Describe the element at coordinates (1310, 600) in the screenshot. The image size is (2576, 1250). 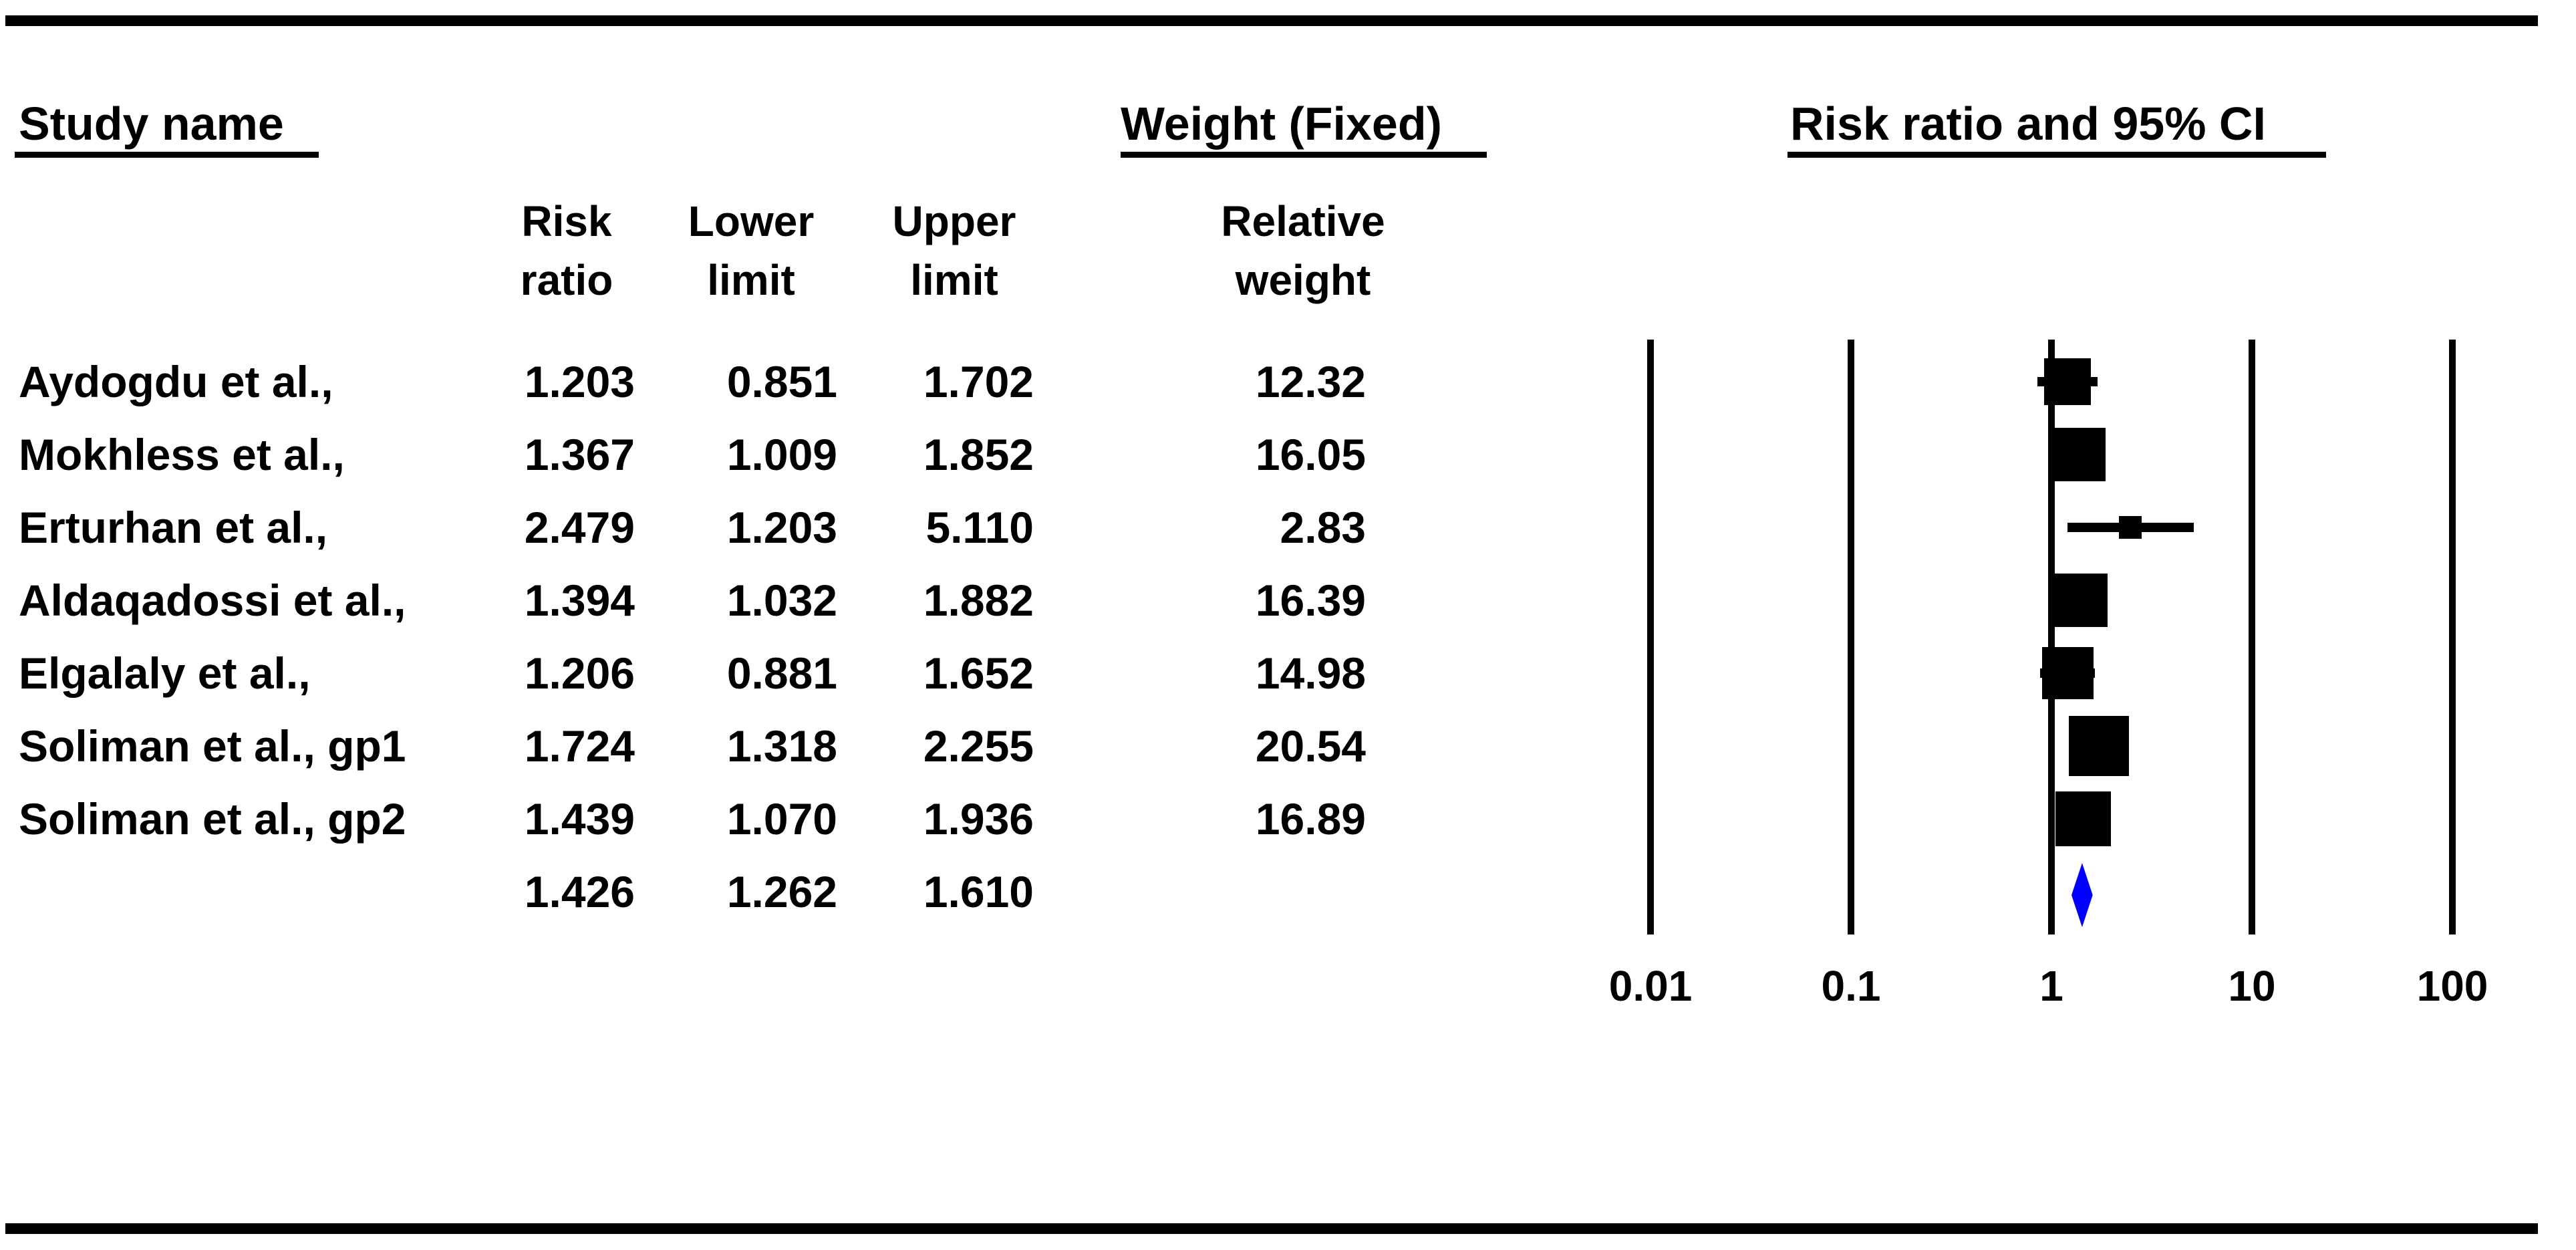
I see `relative-weight-cell: 16.39` at that location.